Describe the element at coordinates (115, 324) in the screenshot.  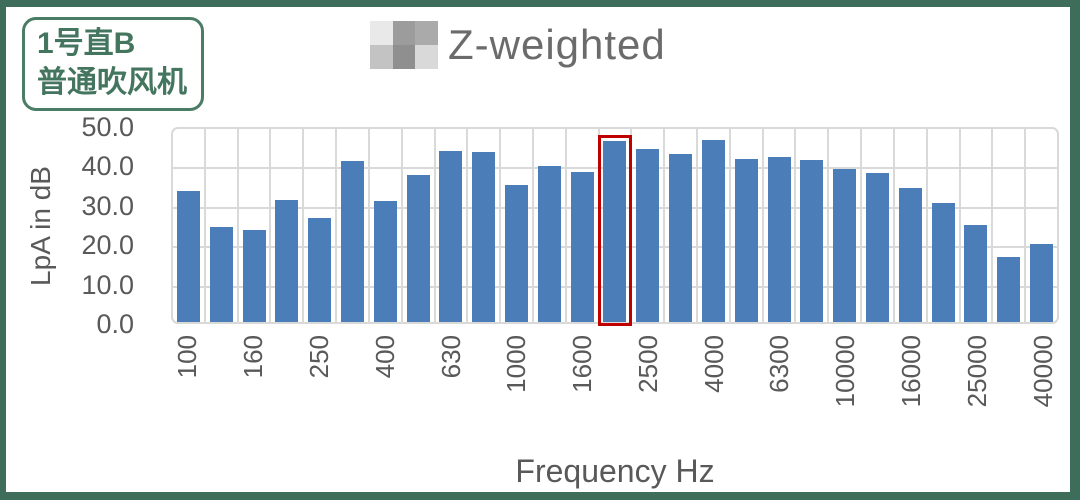
I see `y-tick-label: 0.0` at that location.